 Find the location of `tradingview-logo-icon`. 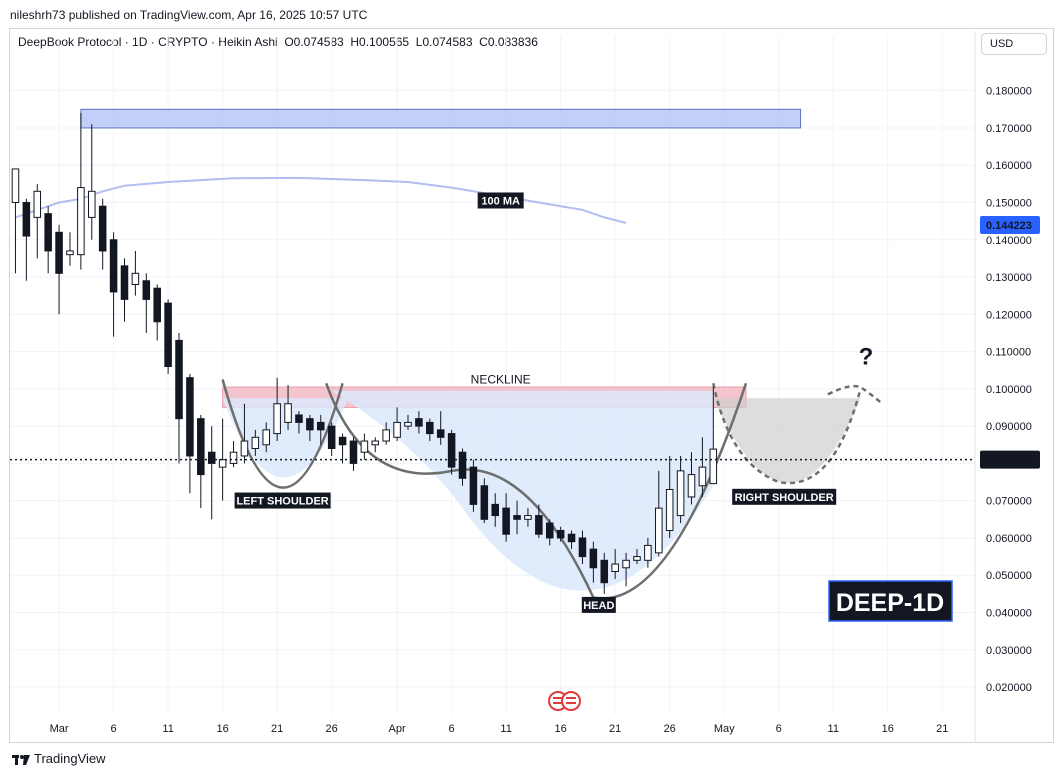

tradingview-logo-icon is located at coordinates (21, 759).